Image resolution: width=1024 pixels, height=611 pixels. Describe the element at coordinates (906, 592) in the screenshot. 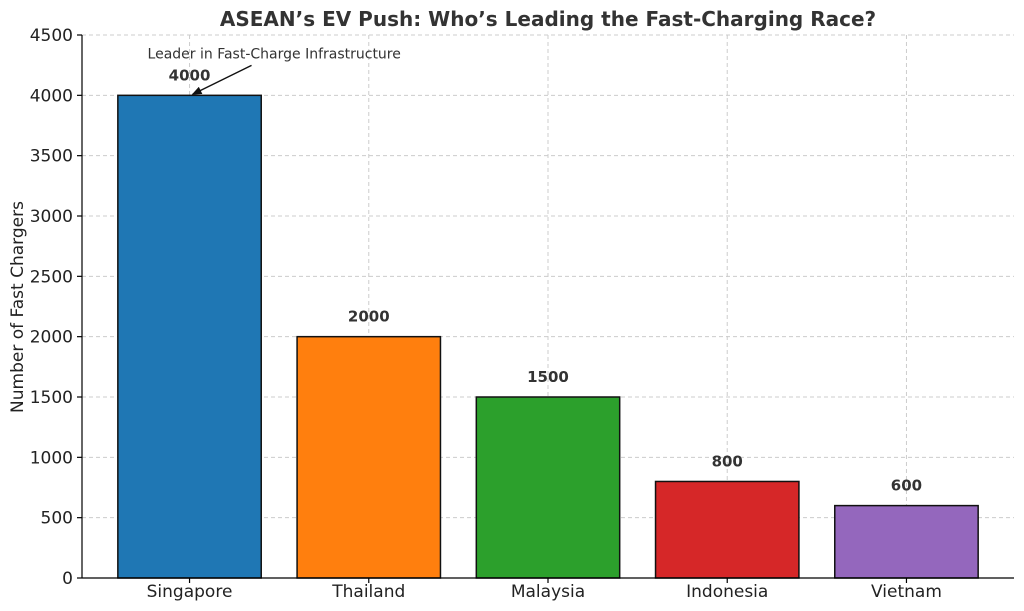

I see `x-tick-label: Vietnam` at that location.